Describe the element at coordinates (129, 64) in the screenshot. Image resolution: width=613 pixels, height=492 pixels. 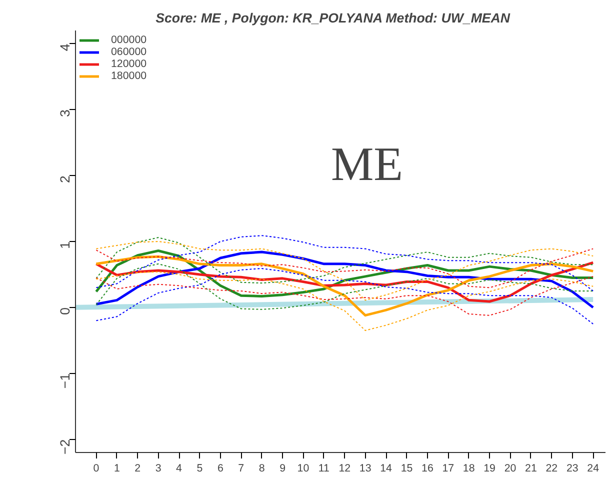
I see `legend-label: 120000` at that location.